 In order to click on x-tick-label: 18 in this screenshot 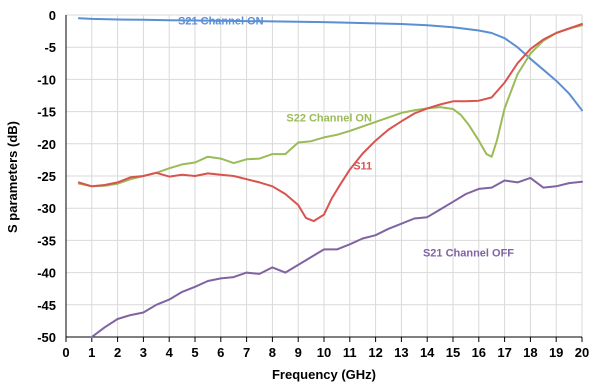, I will do `click(530, 352)`.